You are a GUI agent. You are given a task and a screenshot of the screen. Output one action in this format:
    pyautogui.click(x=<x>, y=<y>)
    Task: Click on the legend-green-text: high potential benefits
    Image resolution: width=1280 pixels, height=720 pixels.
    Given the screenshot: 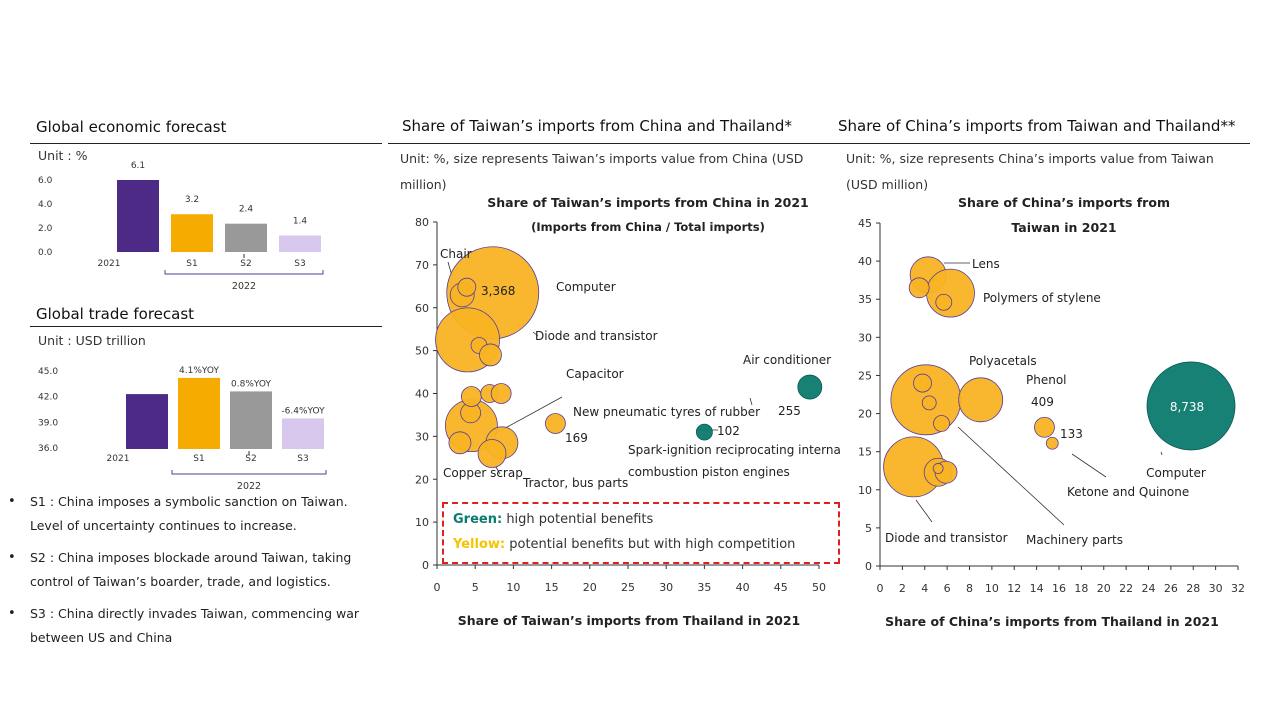 What is the action you would take?
    pyautogui.click(x=580, y=519)
    